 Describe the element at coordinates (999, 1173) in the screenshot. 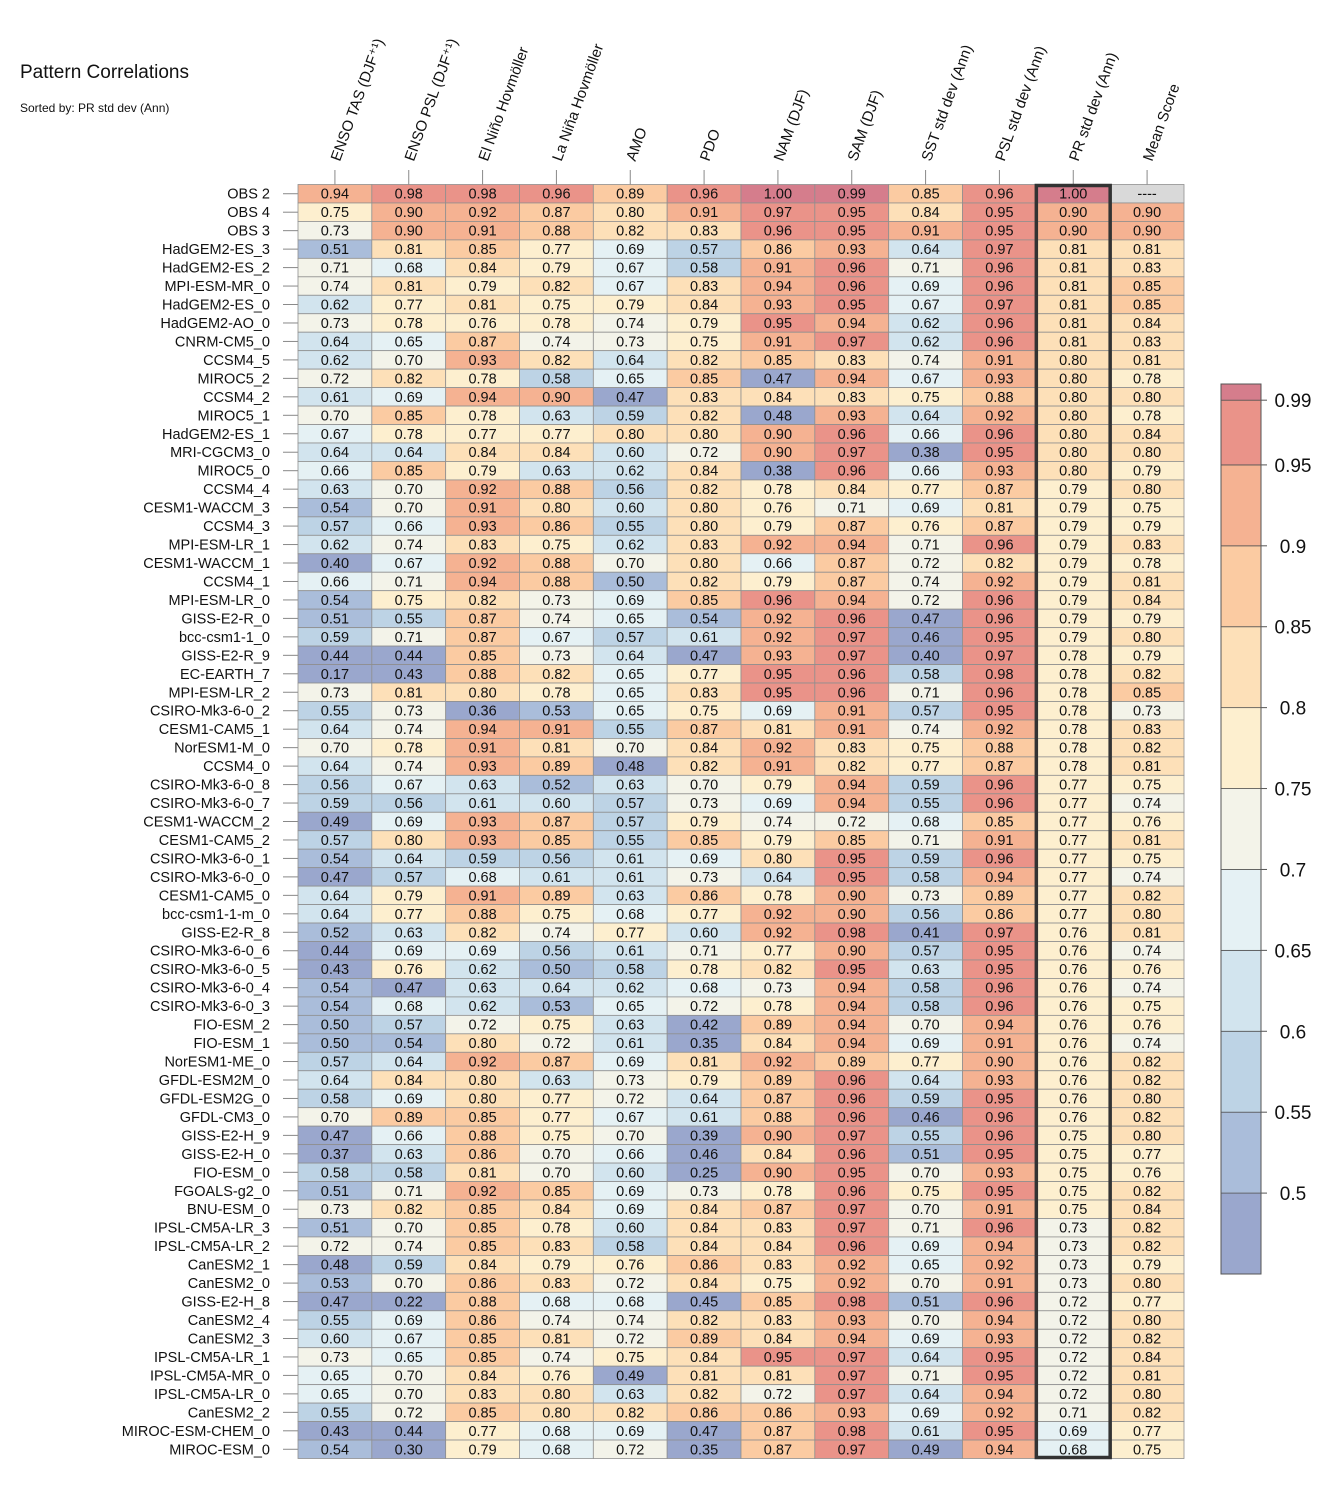

I see `cell-value: 0.93` at that location.